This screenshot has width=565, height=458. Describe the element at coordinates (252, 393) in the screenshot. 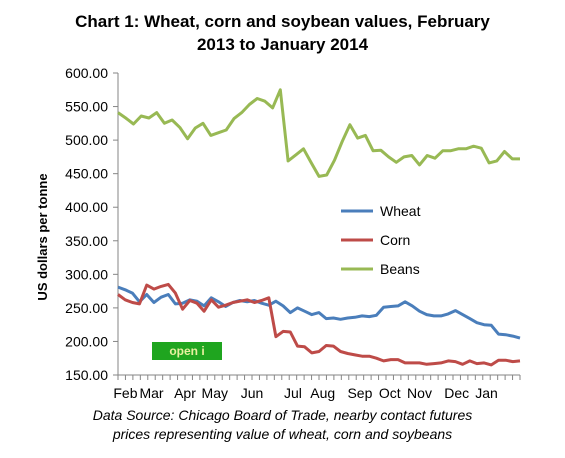

I see `x-tick-label: Jun` at that location.